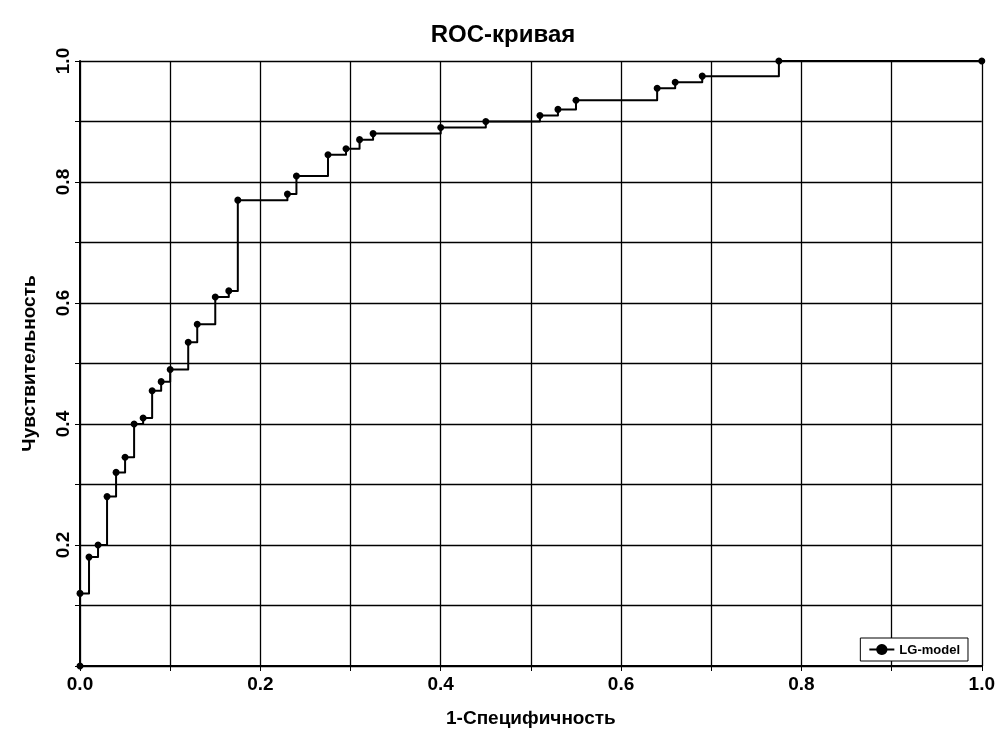  I want to click on y-tick-label: 0.4, so click(62, 424).